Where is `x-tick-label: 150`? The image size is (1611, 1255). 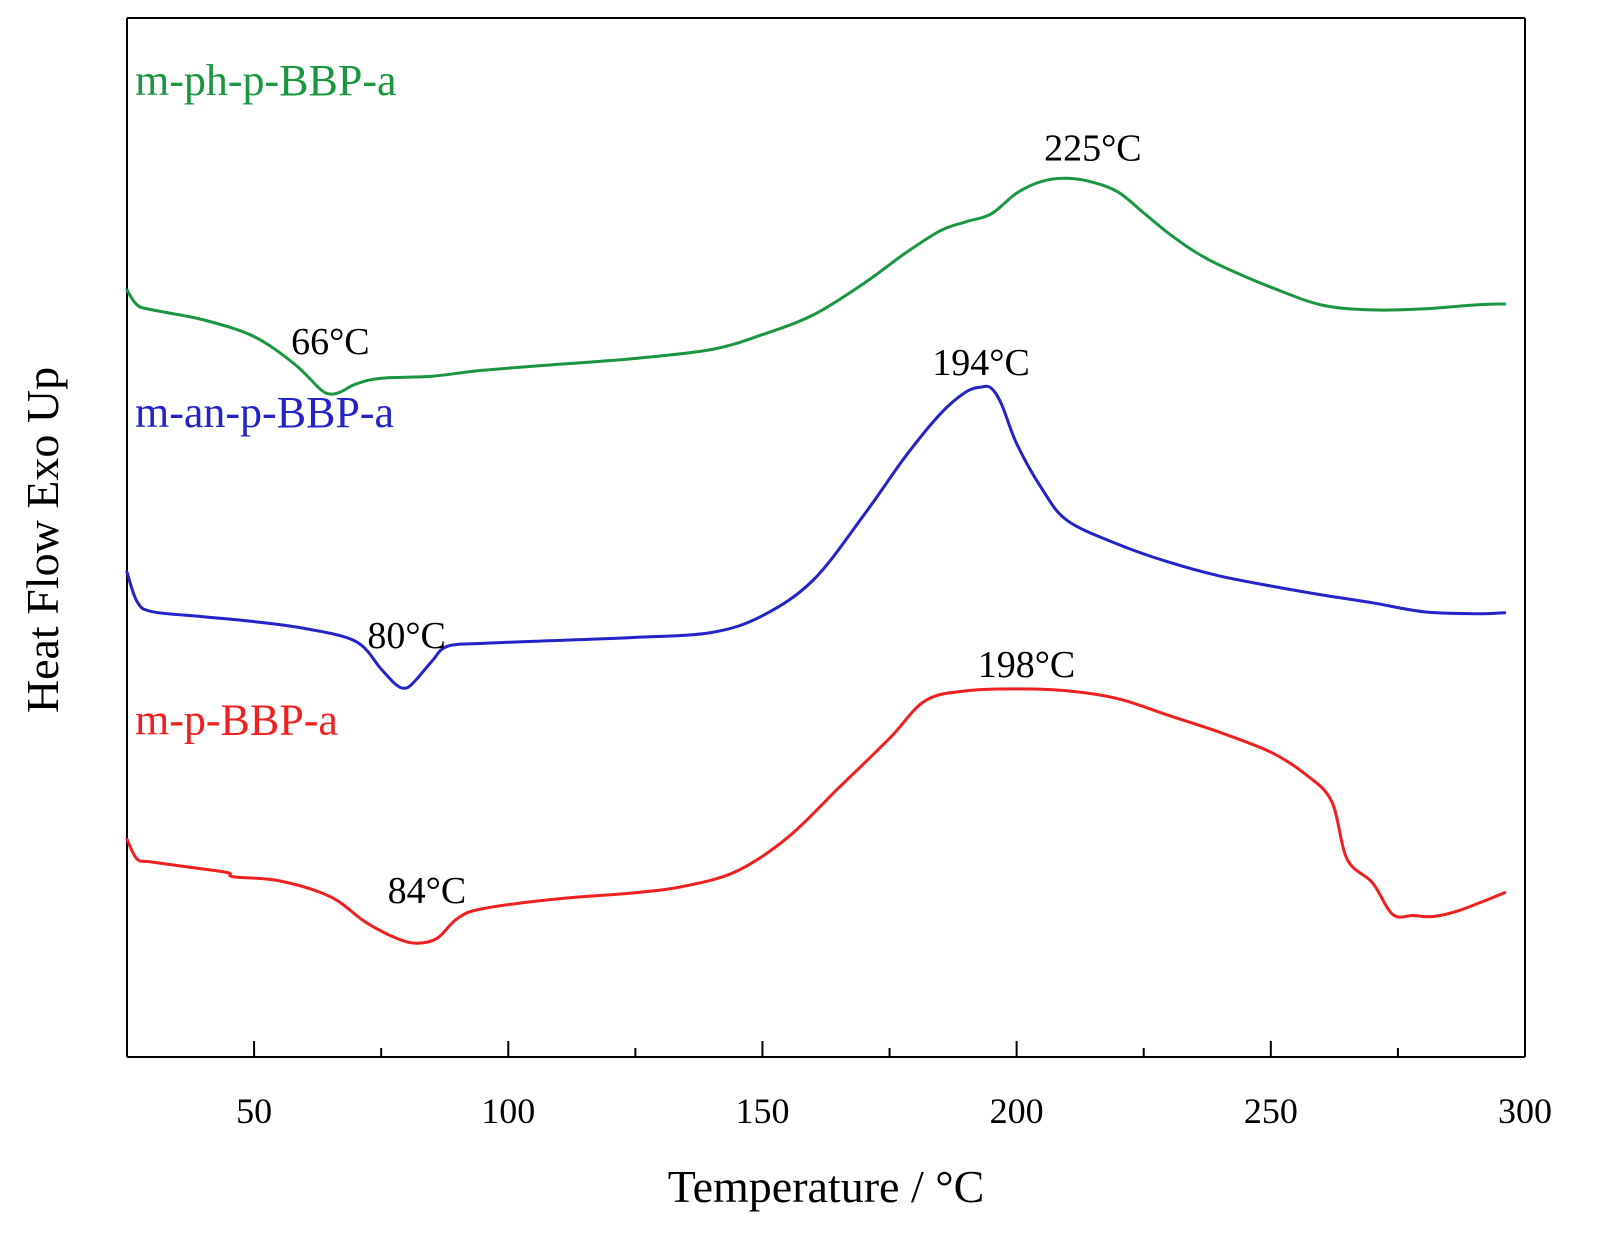 x-tick-label: 150 is located at coordinates (762, 1111).